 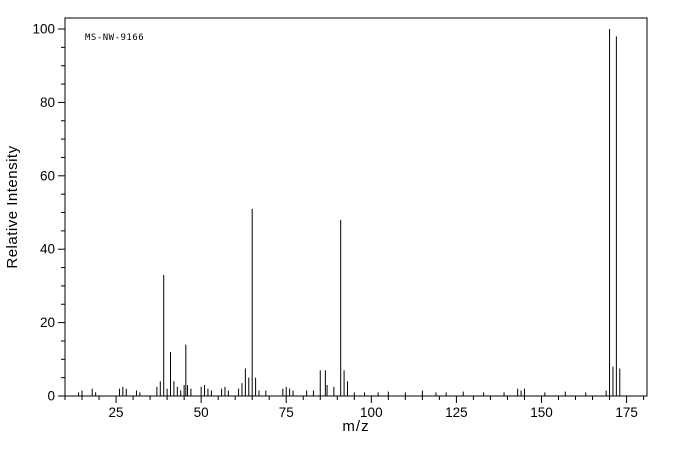 I want to click on x-tick-label: 175, so click(x=626, y=412).